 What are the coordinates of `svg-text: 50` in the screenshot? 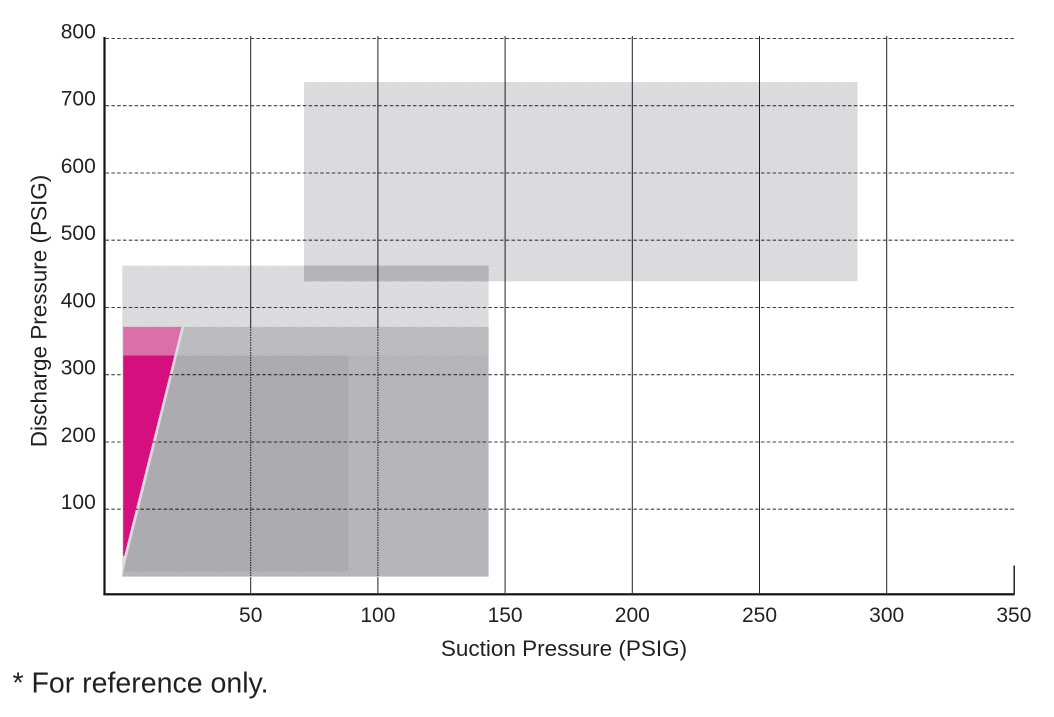 It's located at (250, 615).